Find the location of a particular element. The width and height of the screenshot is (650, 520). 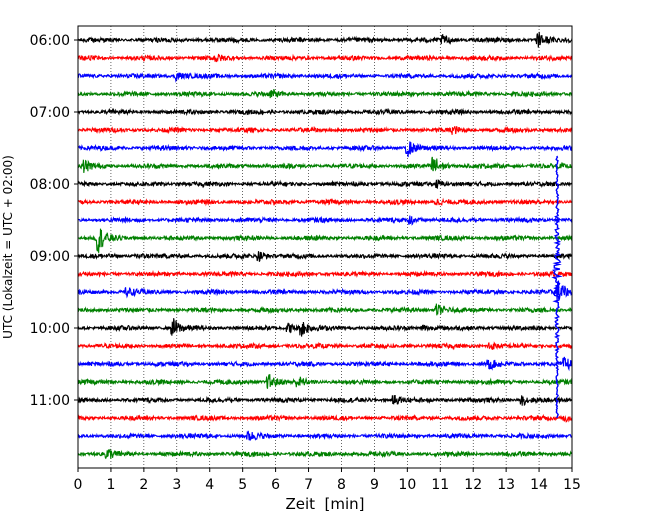

x-tick-label: 2 is located at coordinates (143, 485).